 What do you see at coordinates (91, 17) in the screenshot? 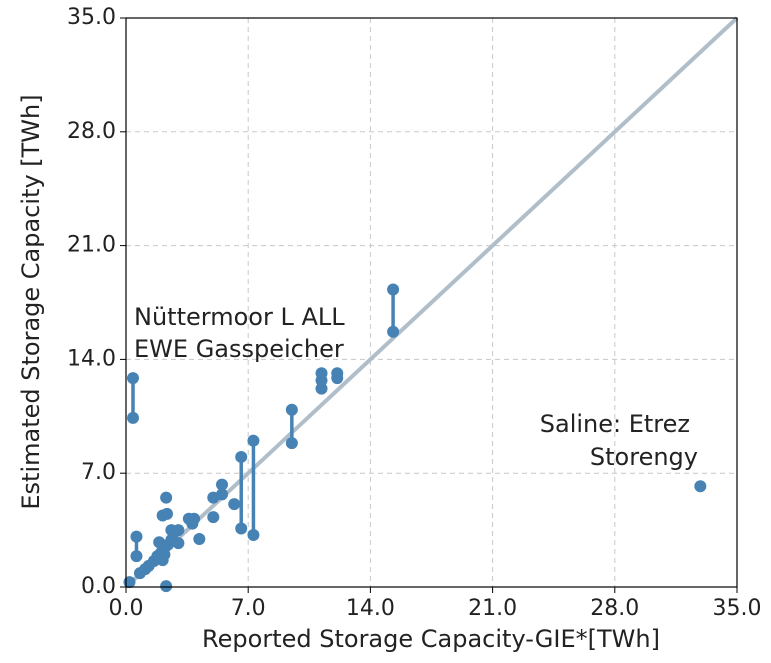
I see `y-tick-label: 35.0` at bounding box center [91, 17].